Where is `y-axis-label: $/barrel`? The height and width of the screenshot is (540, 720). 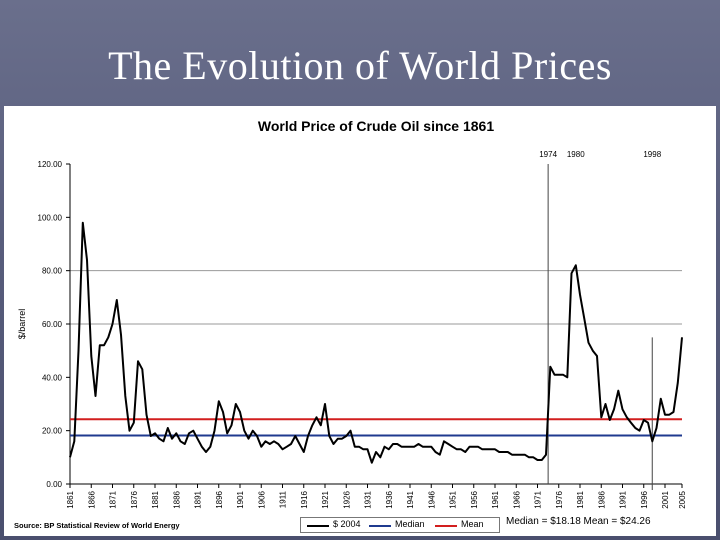
y-axis-label: $/barrel is located at coordinates (22, 324).